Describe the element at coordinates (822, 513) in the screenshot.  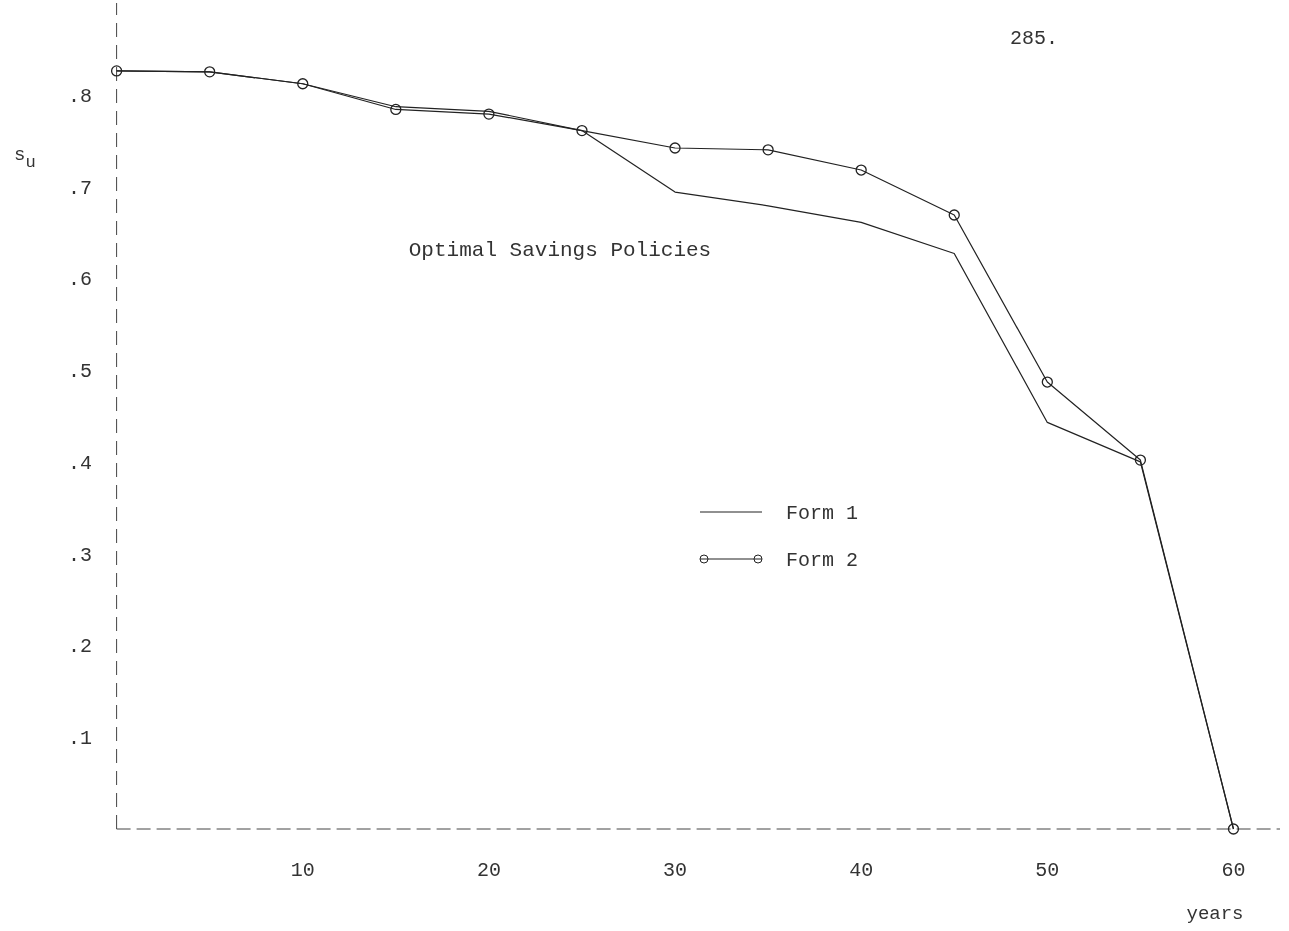
I see `legend-label: Form 1` at that location.